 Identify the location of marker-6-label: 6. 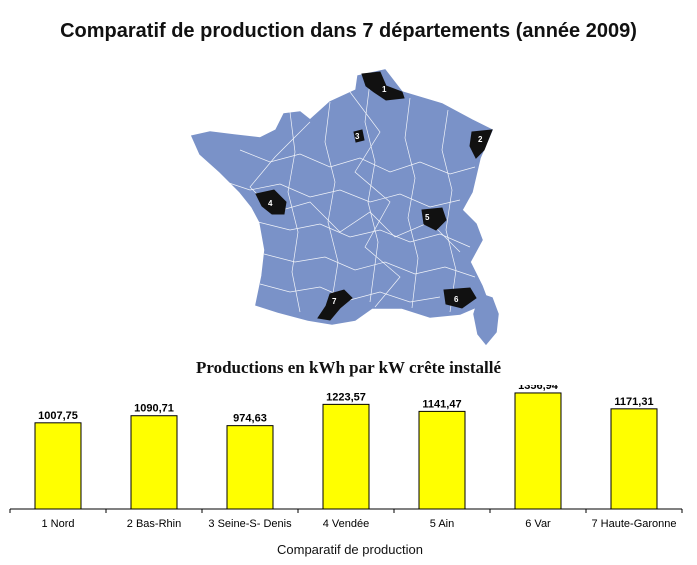
(456, 299).